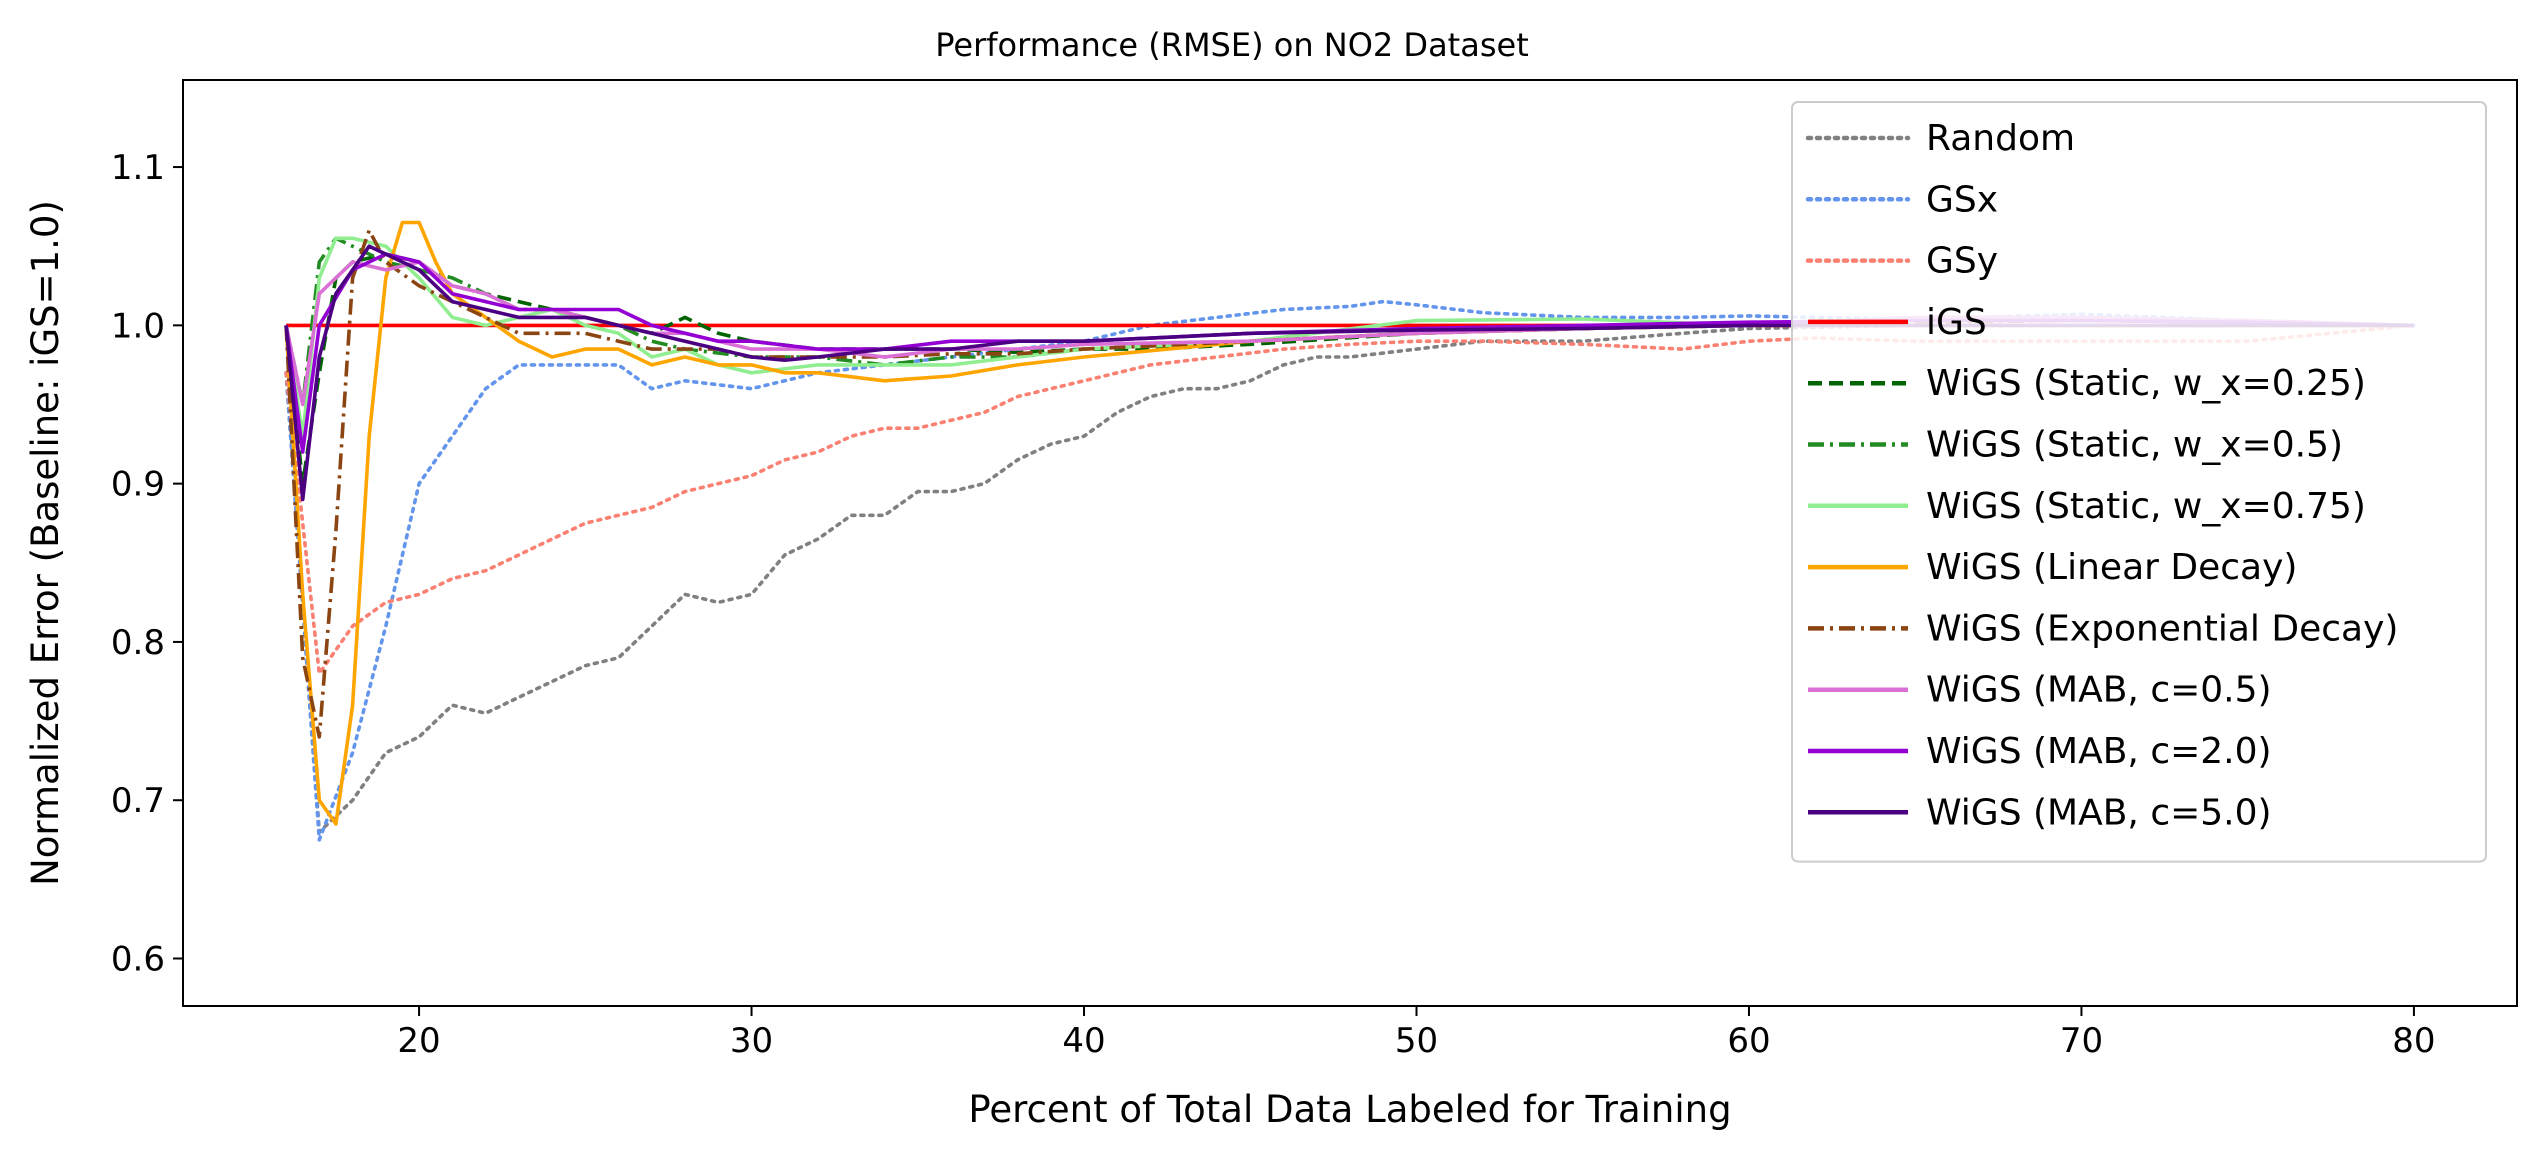 This screenshot has width=2537, height=1167. What do you see at coordinates (2099, 812) in the screenshot?
I see `legend-label: WiGS (MAB, c=5.0)` at bounding box center [2099, 812].